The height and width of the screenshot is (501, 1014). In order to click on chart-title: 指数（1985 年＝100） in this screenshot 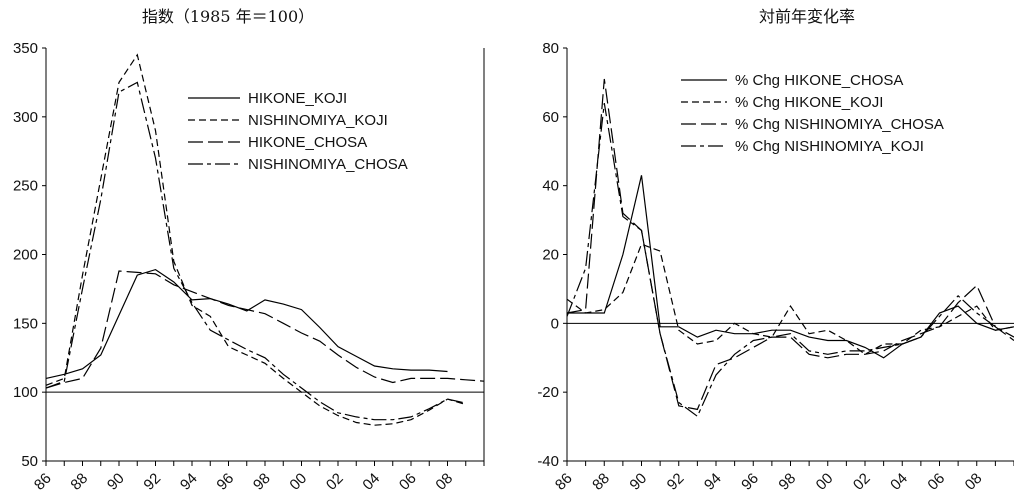, I will do `click(228, 16)`.